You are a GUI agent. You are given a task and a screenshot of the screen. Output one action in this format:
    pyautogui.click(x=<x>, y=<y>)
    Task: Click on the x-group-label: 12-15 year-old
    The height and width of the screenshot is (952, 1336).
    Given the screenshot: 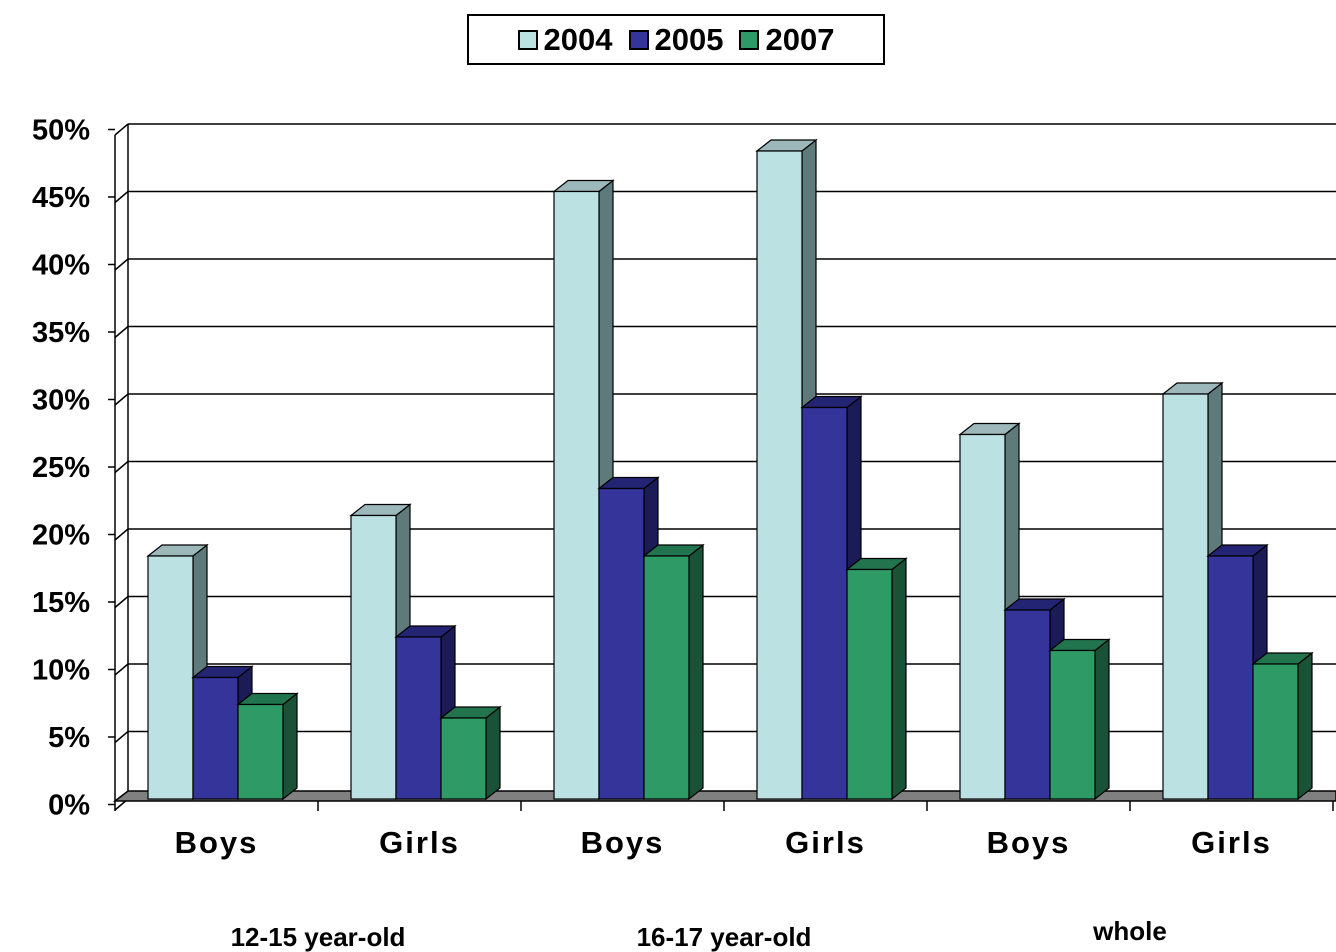 What is the action you would take?
    pyautogui.click(x=318, y=937)
    